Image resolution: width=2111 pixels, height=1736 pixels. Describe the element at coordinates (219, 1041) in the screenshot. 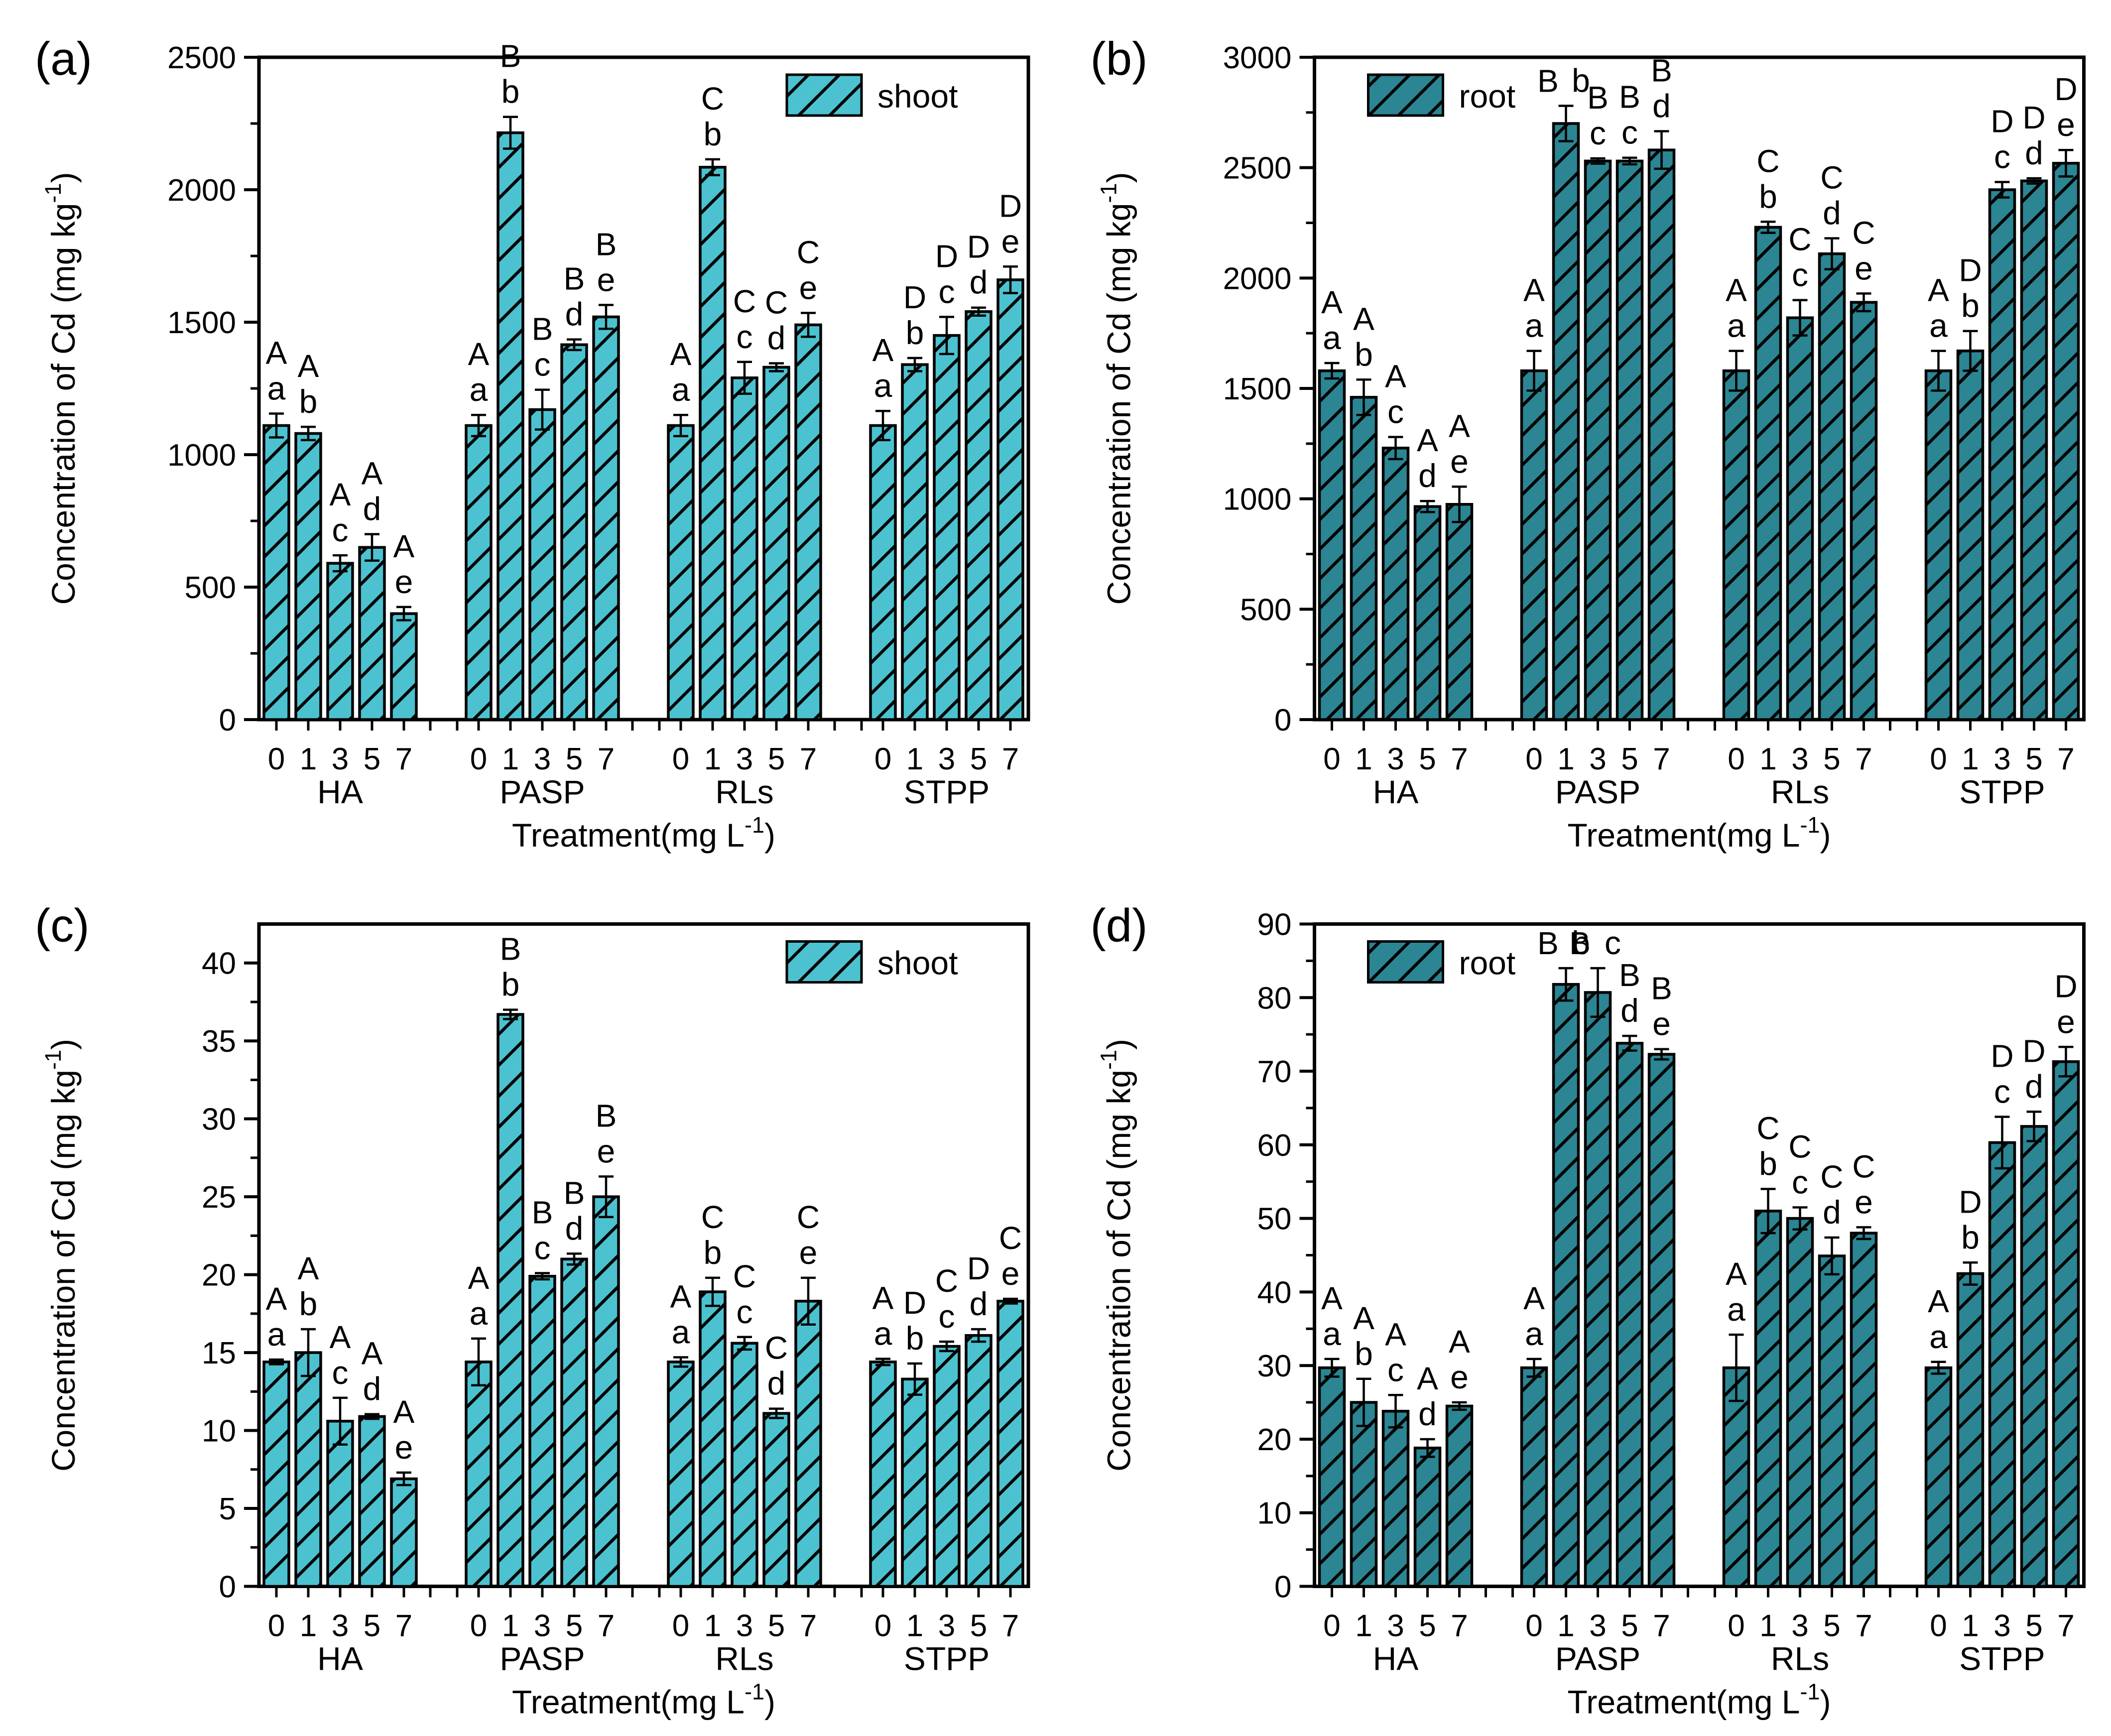

I see `y-tick-label: 35` at that location.